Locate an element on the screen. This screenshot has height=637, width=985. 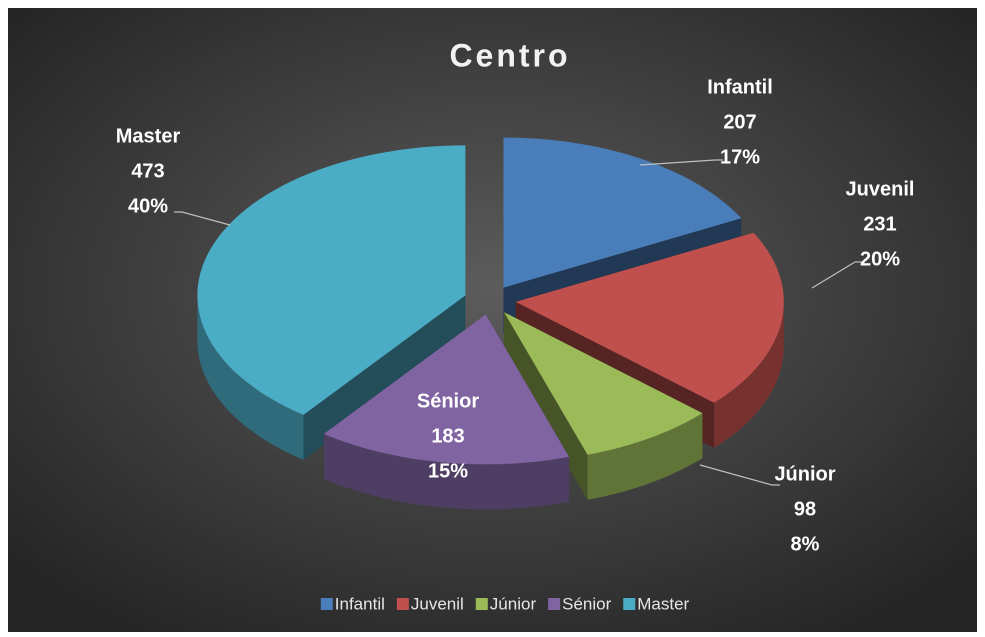
data-label-category: Juvenil is located at coordinates (880, 189).